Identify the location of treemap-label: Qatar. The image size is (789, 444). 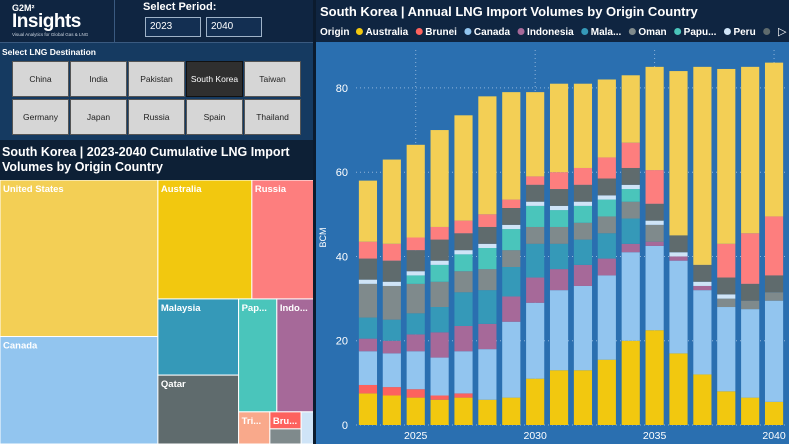
(173, 384).